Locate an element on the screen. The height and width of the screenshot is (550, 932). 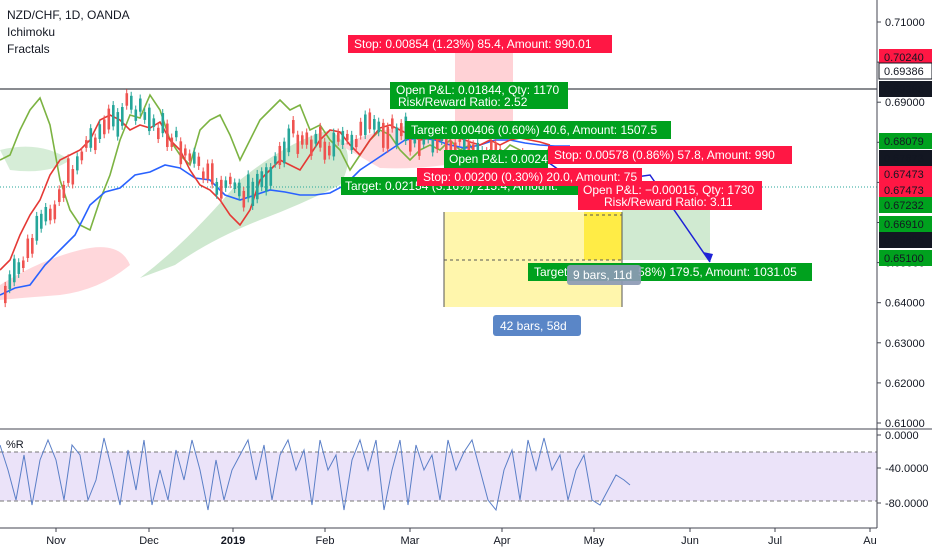
openpl-3-tag: Open P&L: −0.00015, Qty: 1730 is located at coordinates (668, 190).